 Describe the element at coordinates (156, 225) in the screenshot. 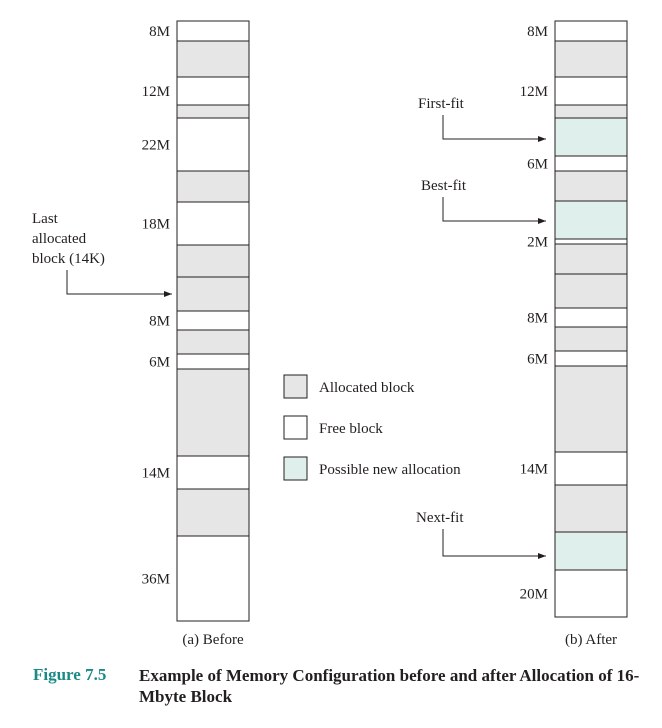

I see `block-size-label: 18M` at that location.